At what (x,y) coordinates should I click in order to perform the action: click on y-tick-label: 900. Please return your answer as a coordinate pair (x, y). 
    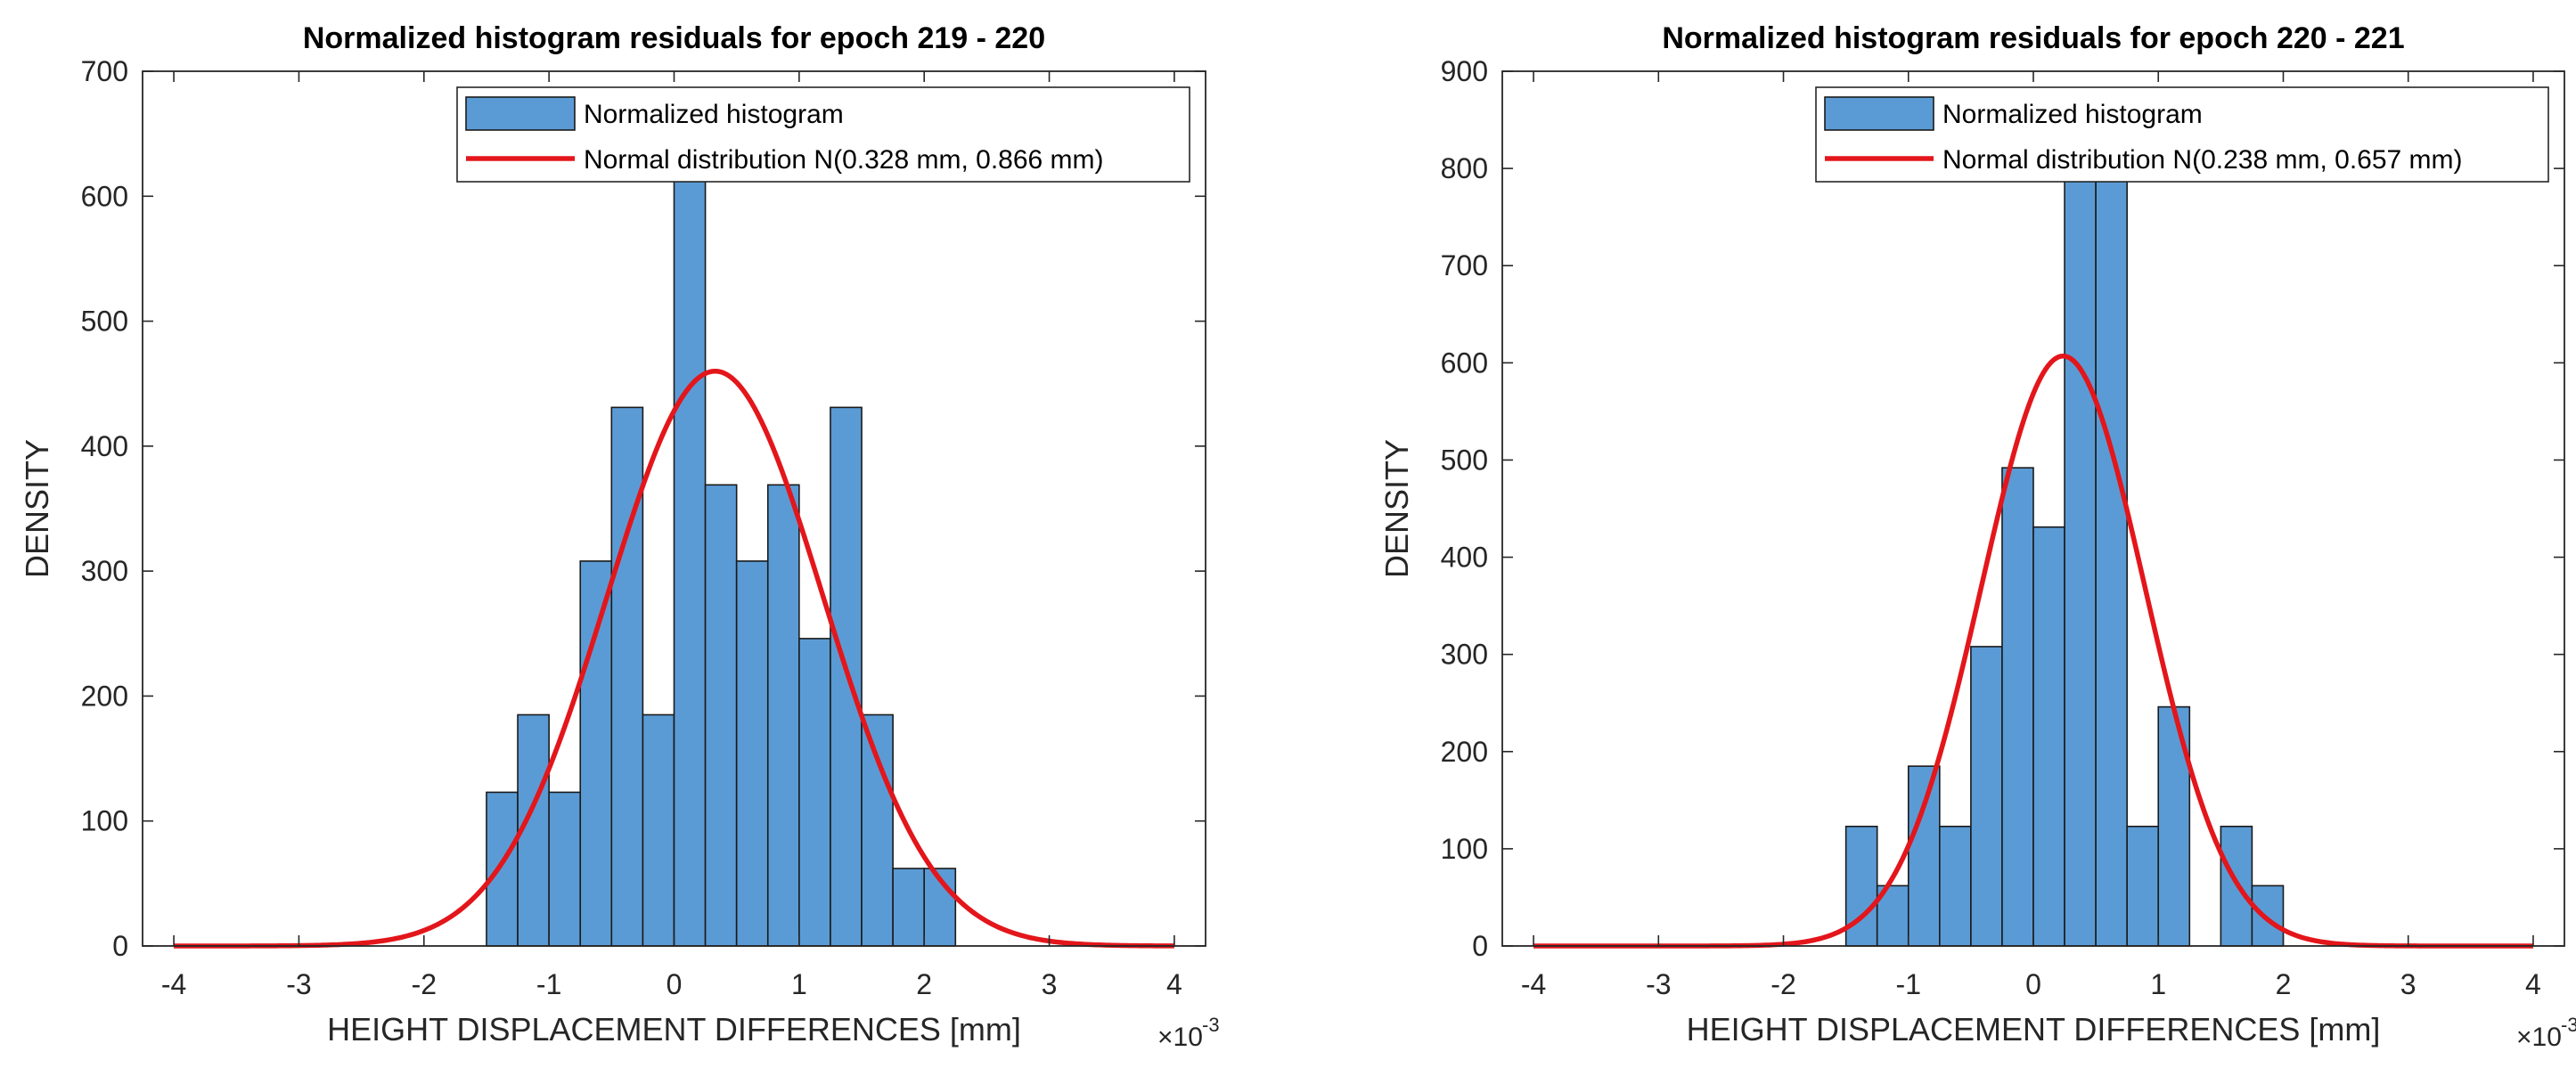
    Looking at the image, I should click on (1464, 71).